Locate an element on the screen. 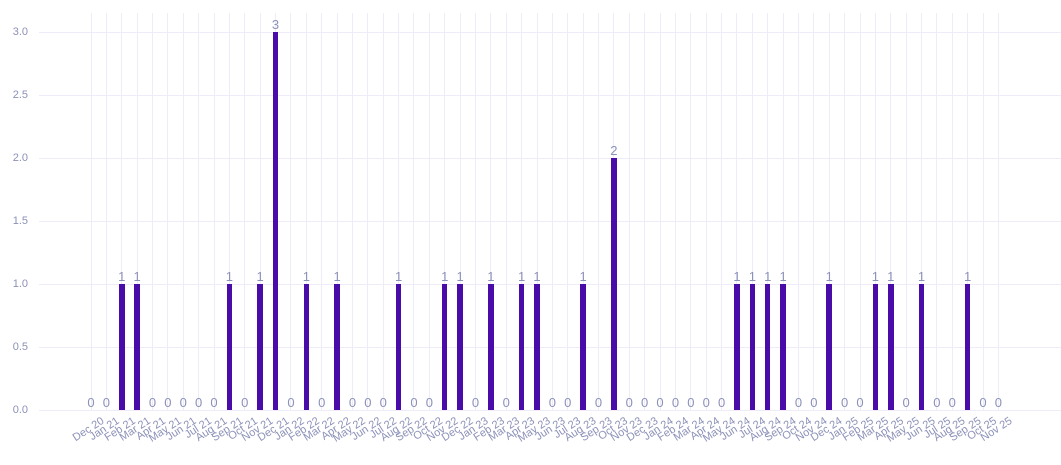 The height and width of the screenshot is (465, 1061). y-axis-label: 1.5 is located at coordinates (20, 221).